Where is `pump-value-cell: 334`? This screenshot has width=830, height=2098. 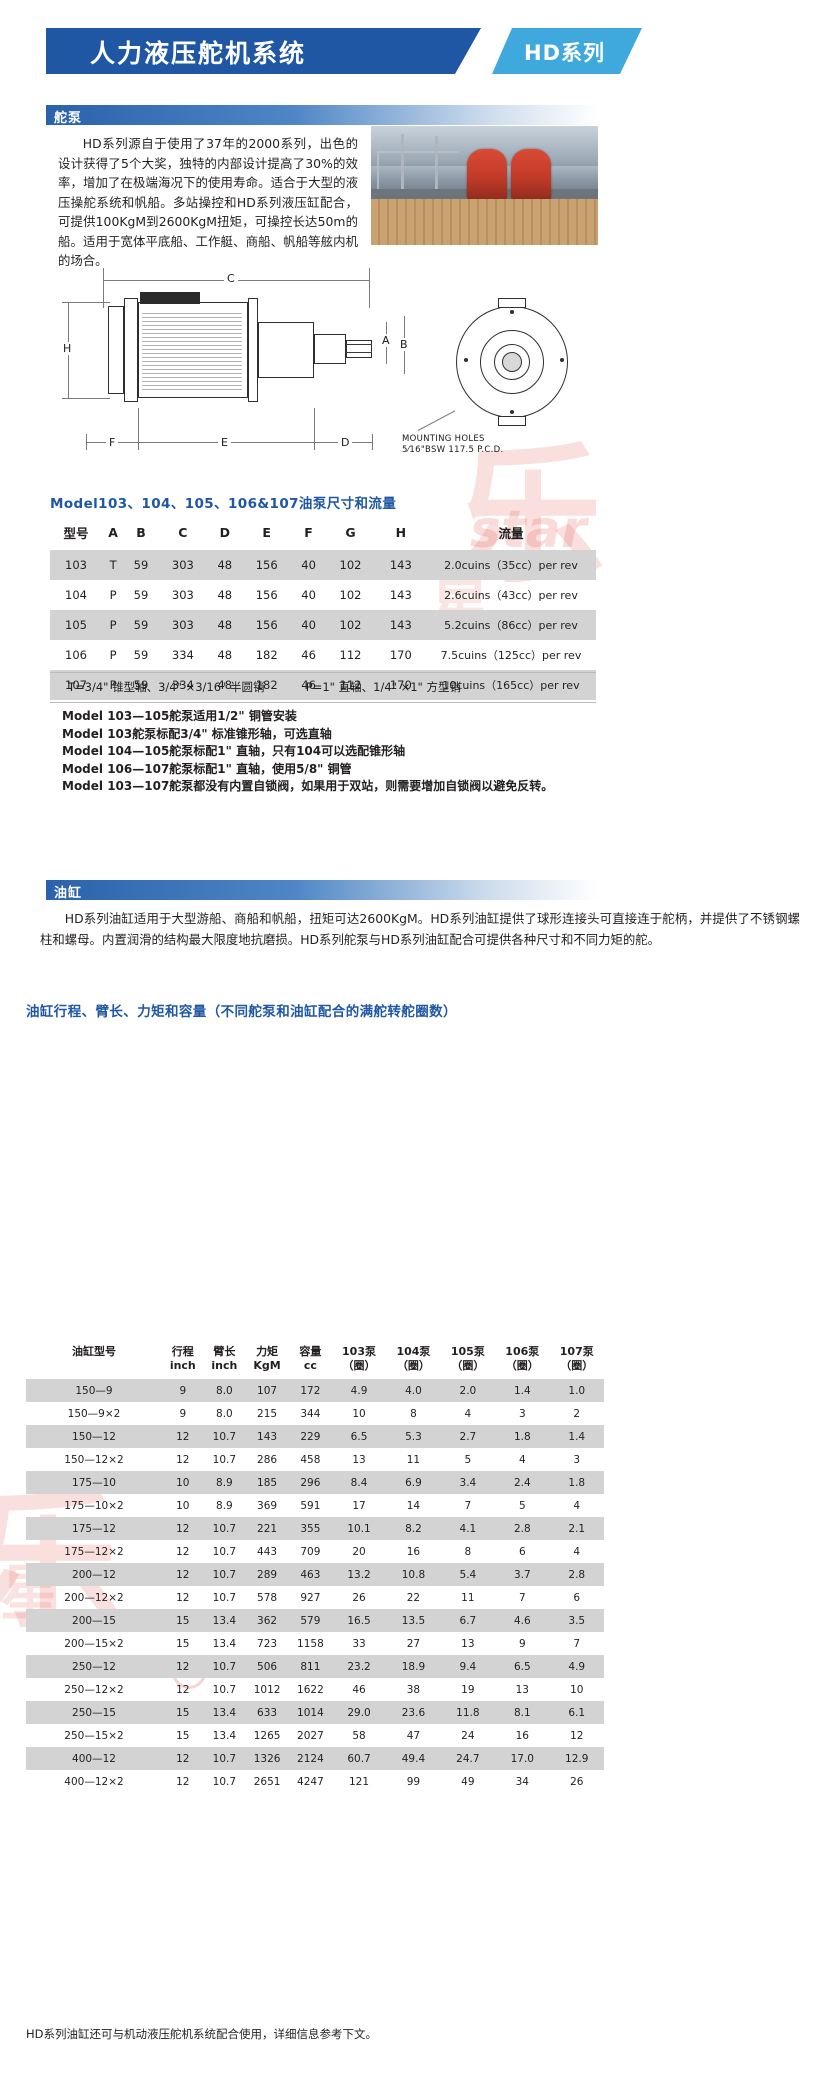
pump-value-cell: 334 is located at coordinates (182, 655).